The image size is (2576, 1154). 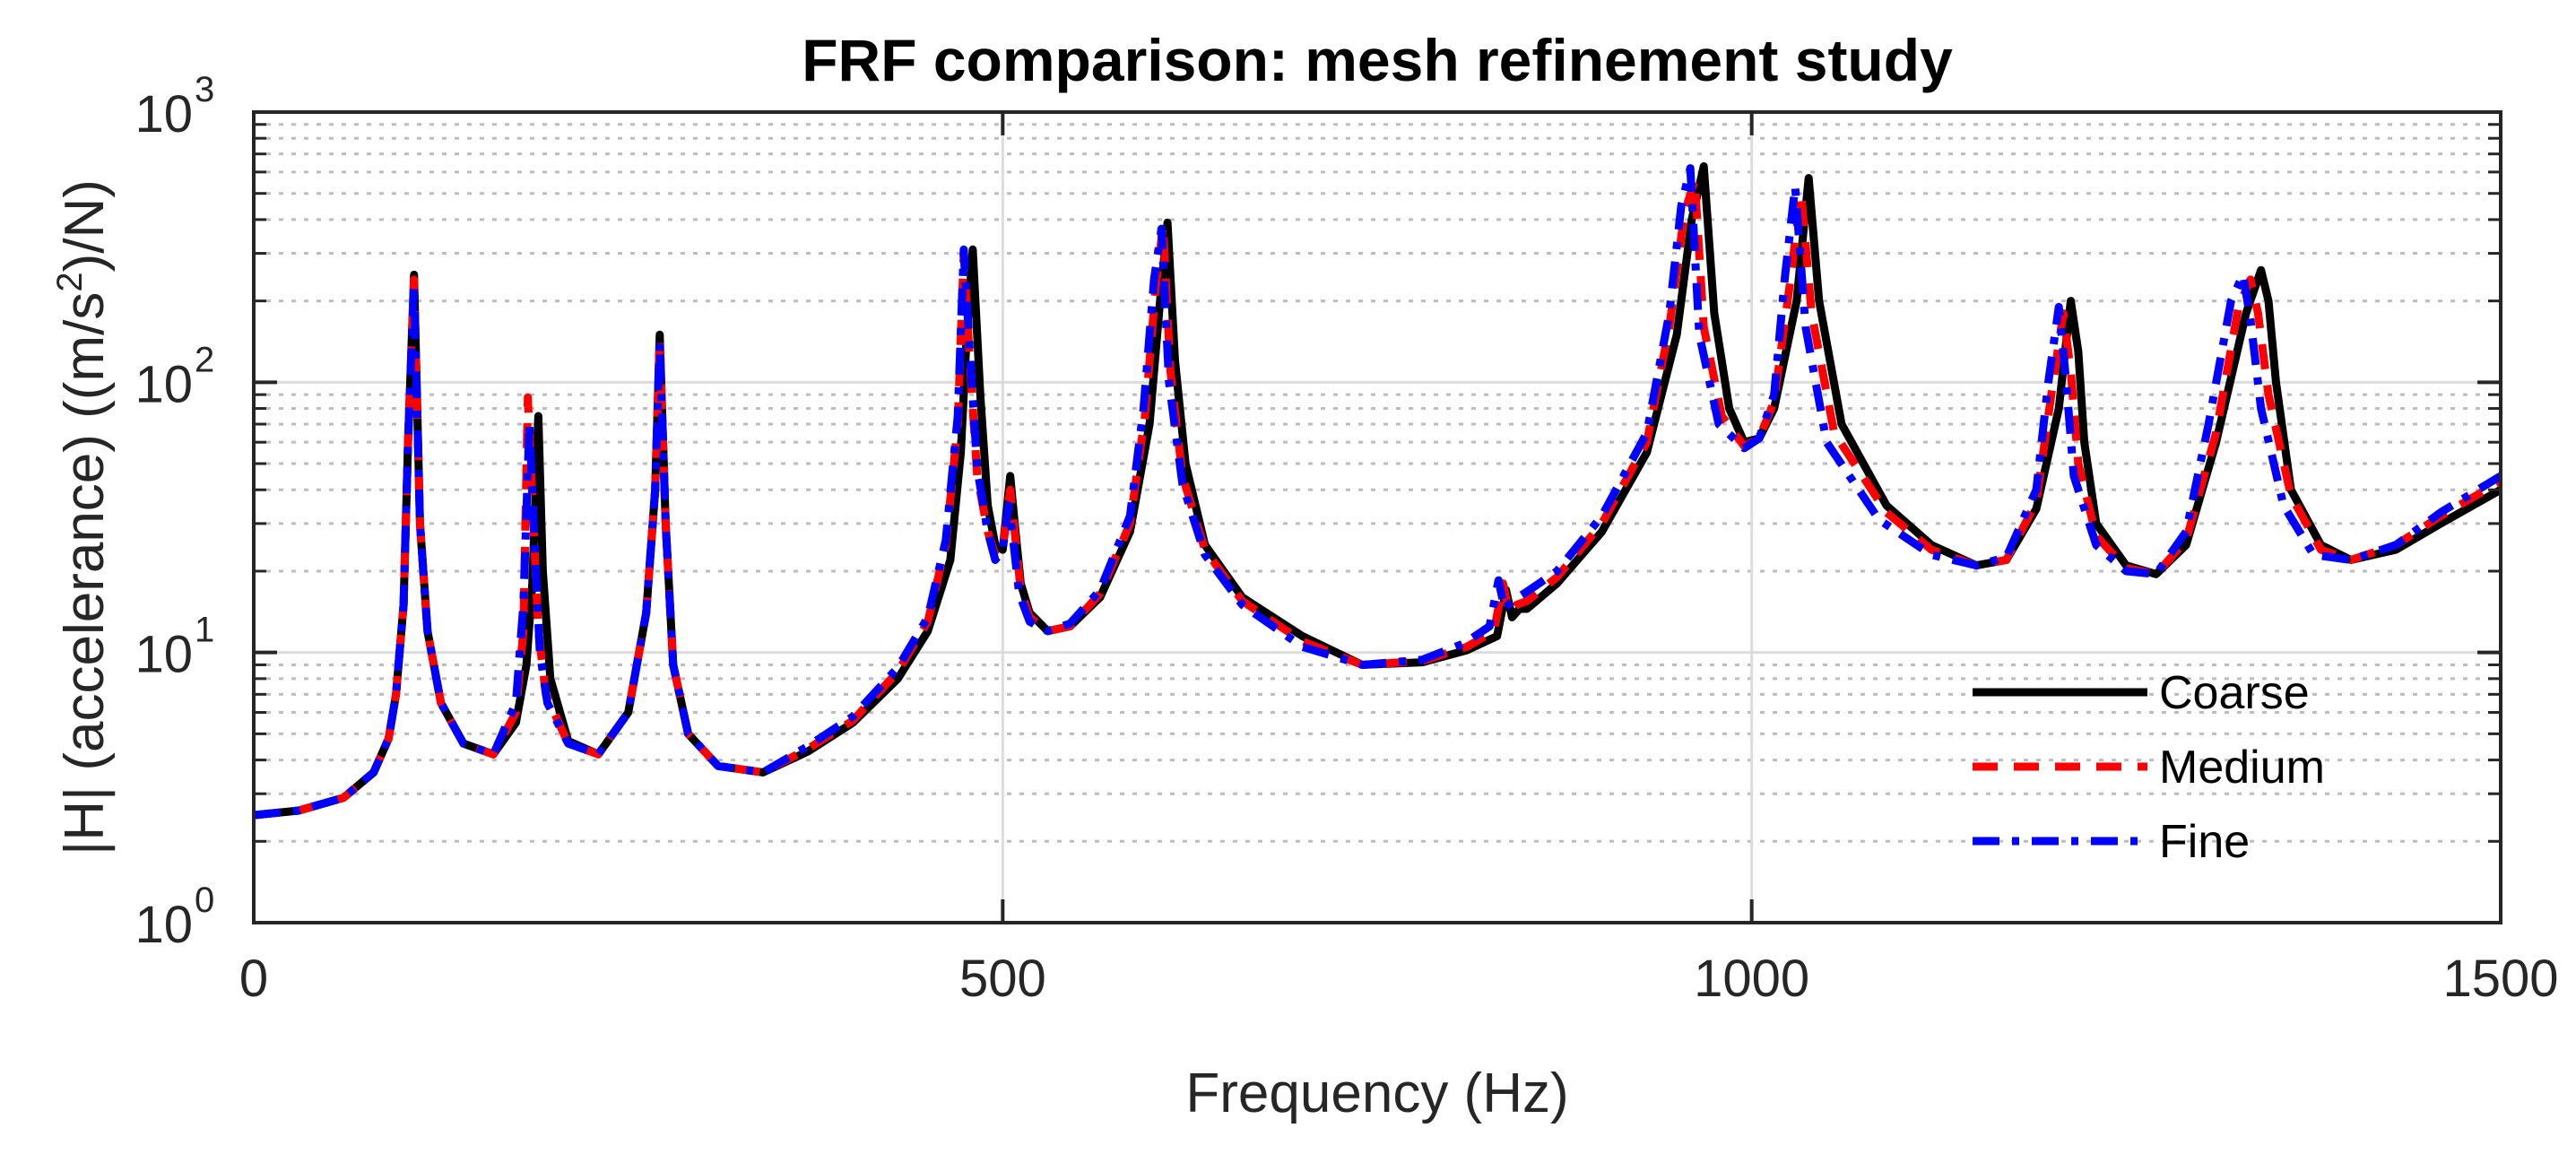 I want to click on y-axis-label-end: )/N), so click(x=85, y=225).